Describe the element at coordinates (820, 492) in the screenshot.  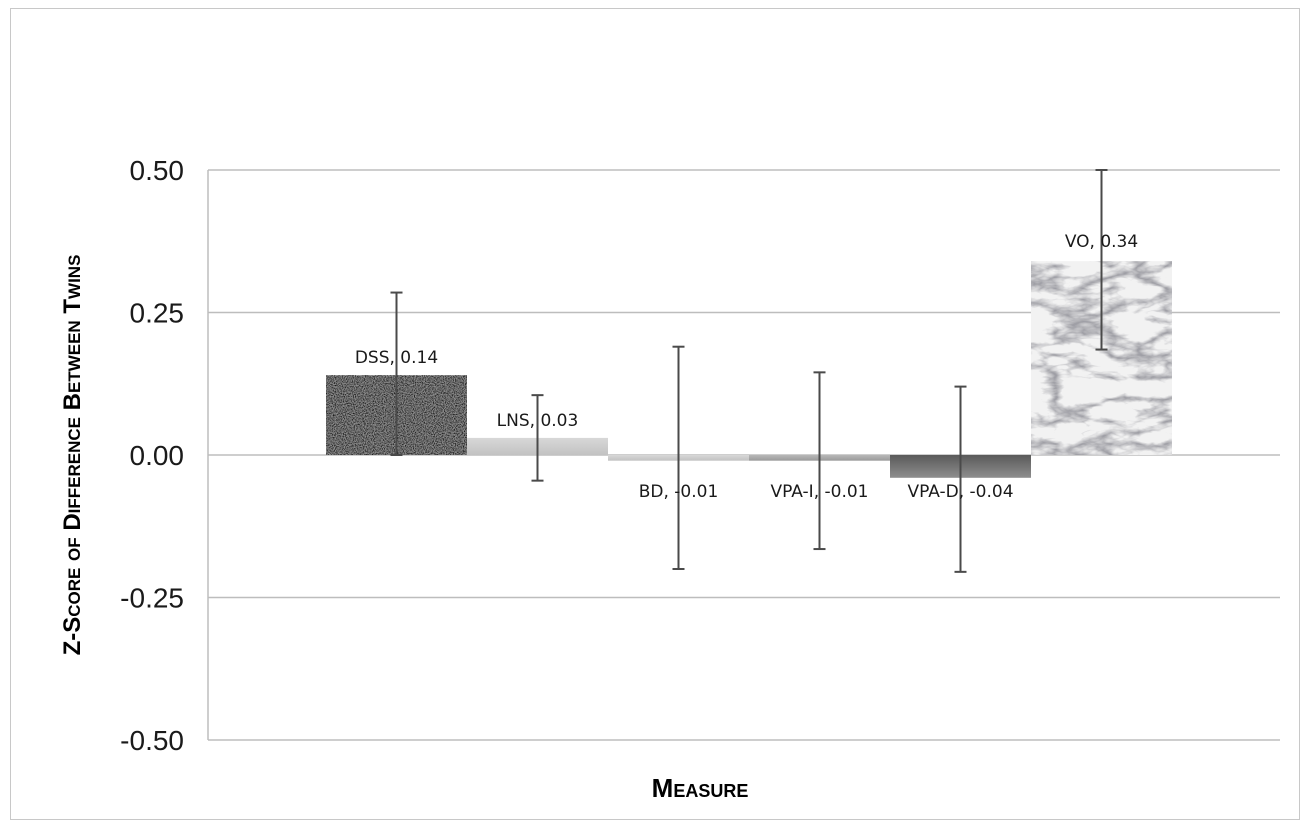
I see `data-label: VPA-I, -0.01` at that location.